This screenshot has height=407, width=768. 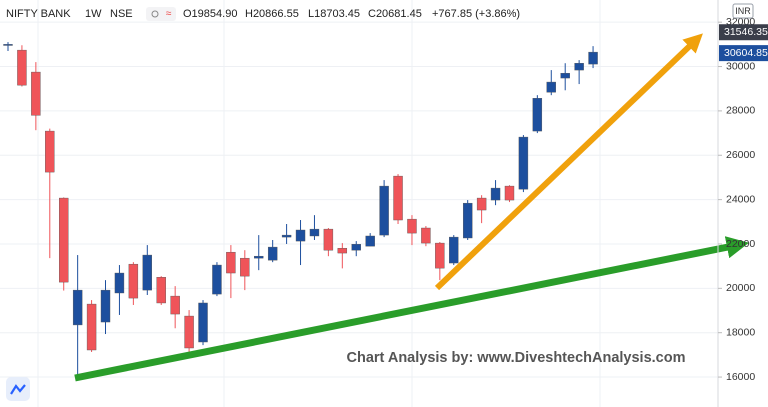 What do you see at coordinates (740, 332) in the screenshot?
I see `y-tick-label: 18000` at bounding box center [740, 332].